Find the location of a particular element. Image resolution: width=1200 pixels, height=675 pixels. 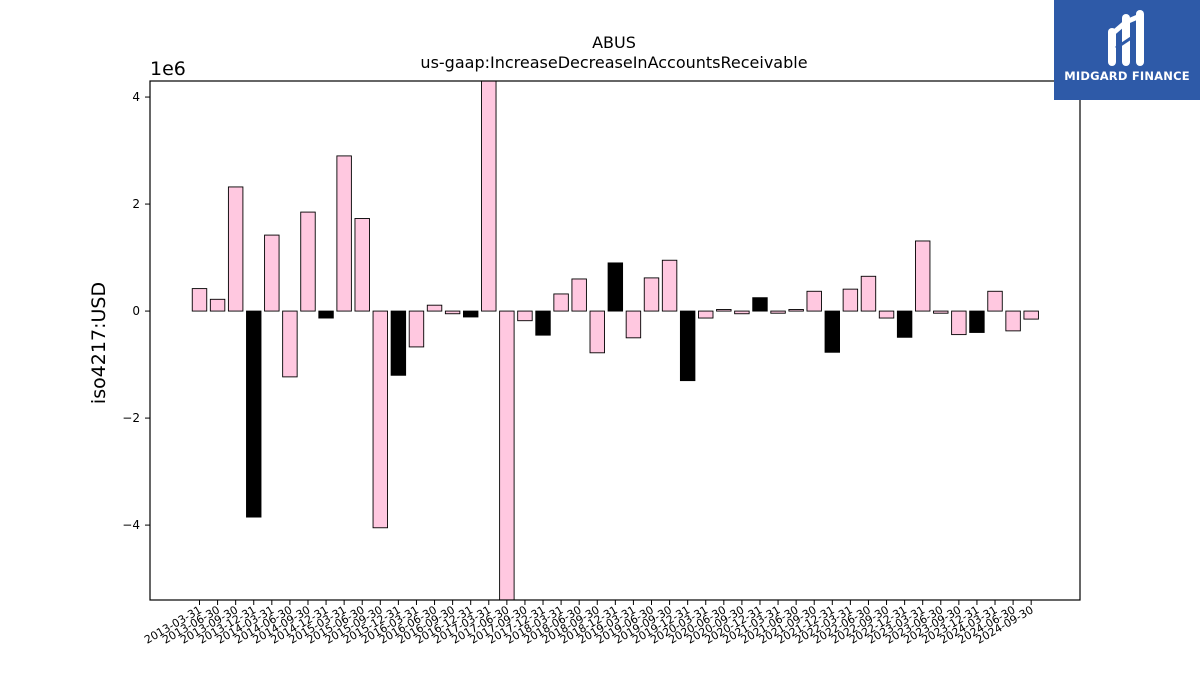

midgard-m-logo-icon is located at coordinates (1126, 38).